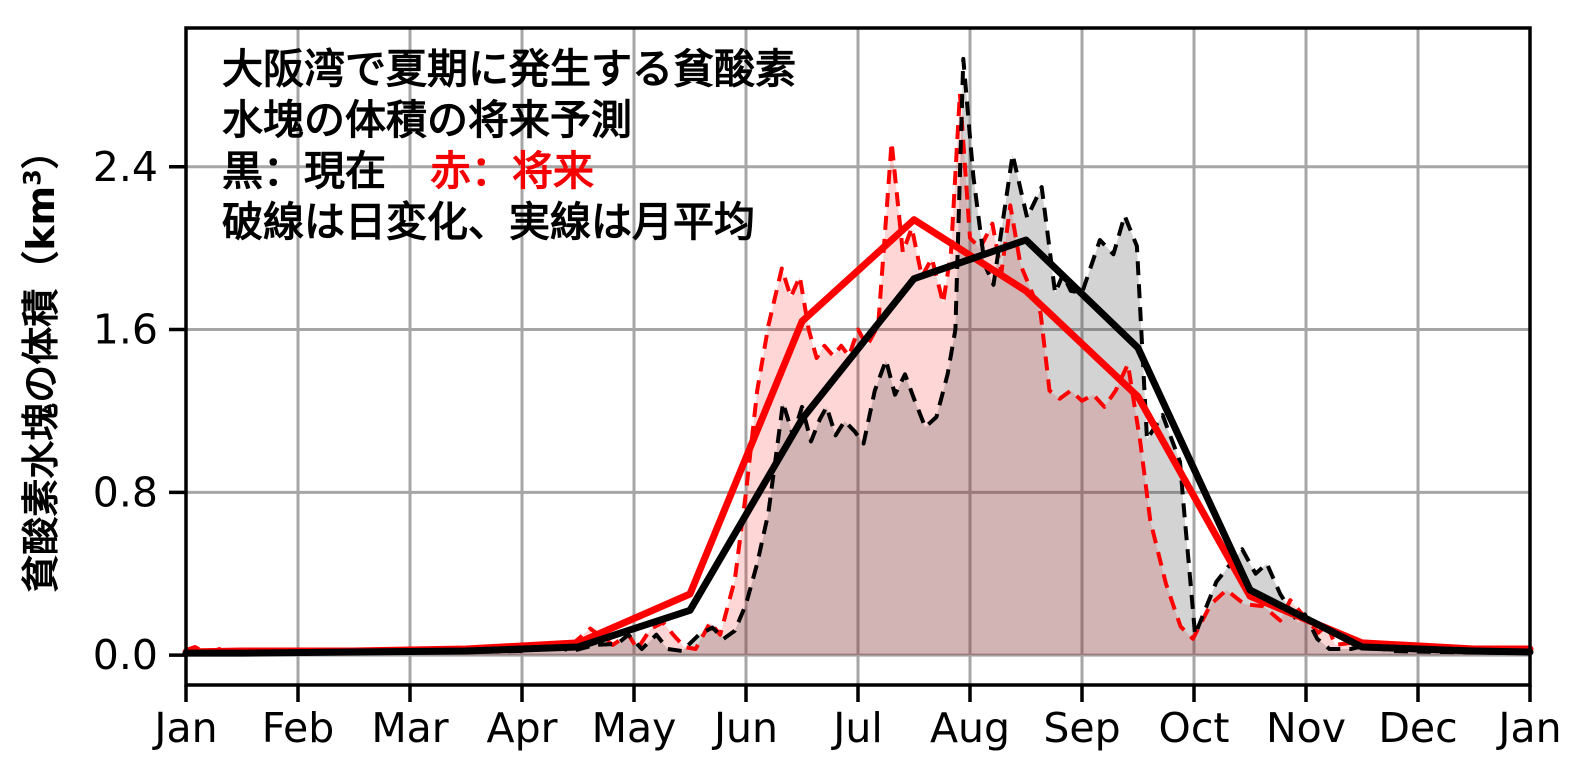  I want to click on x-tick-label-0-Jan: Jan, so click(184, 728).